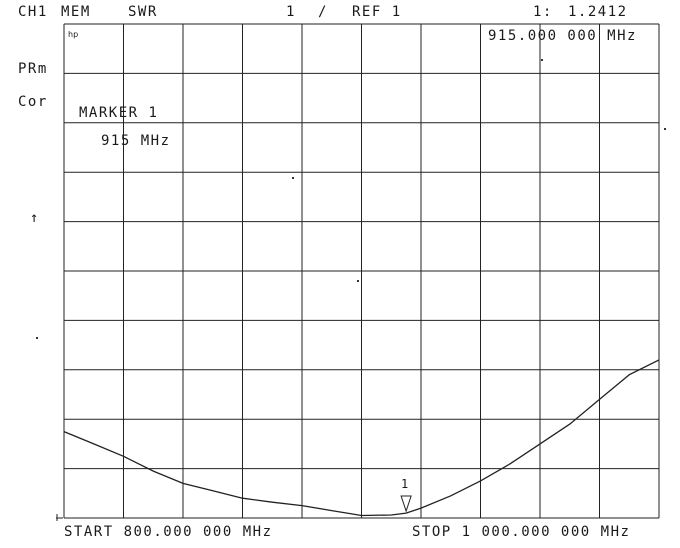  What do you see at coordinates (33, 69) in the screenshot?
I see `power-range-label: PRm` at bounding box center [33, 69].